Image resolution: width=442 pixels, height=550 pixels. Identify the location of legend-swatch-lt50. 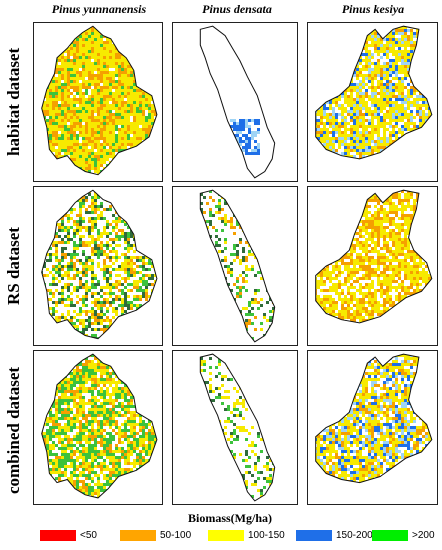
(58, 535).